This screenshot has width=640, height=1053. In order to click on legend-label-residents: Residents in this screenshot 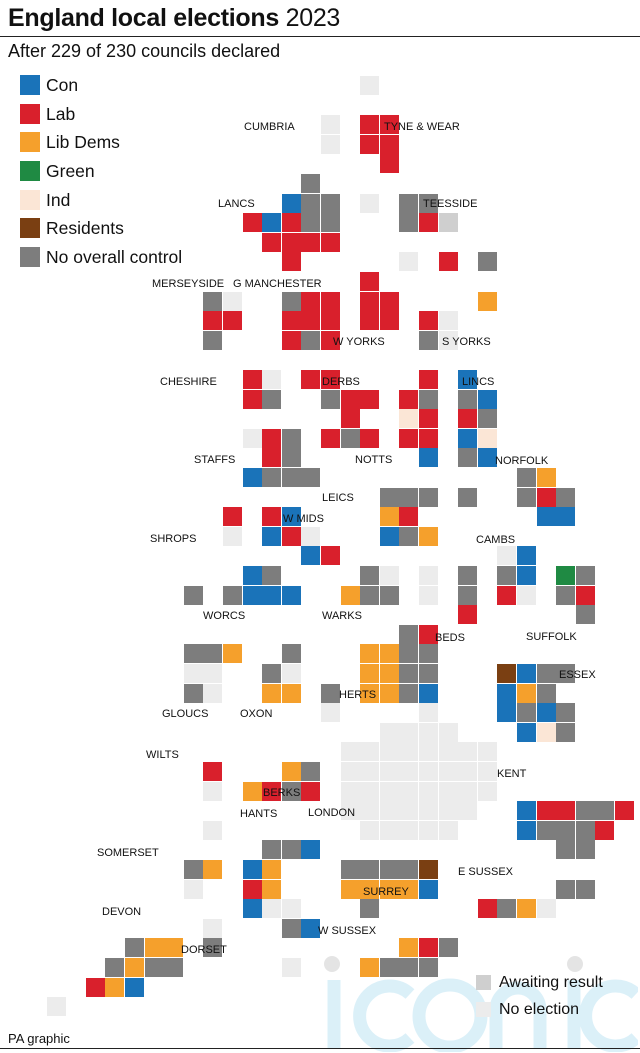, I will do `click(85, 228)`.